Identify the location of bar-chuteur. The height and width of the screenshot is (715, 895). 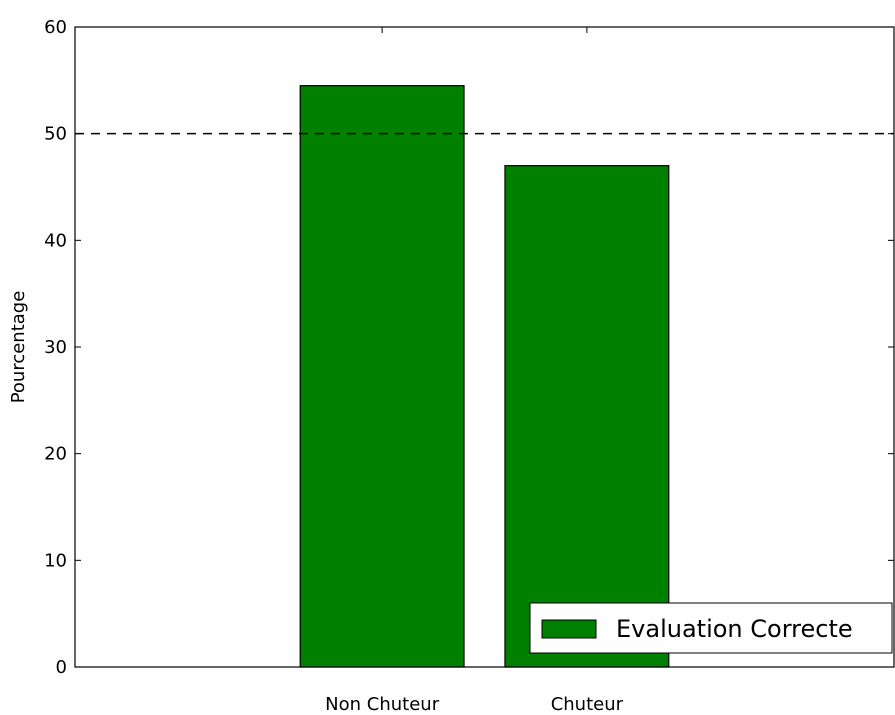
(587, 416).